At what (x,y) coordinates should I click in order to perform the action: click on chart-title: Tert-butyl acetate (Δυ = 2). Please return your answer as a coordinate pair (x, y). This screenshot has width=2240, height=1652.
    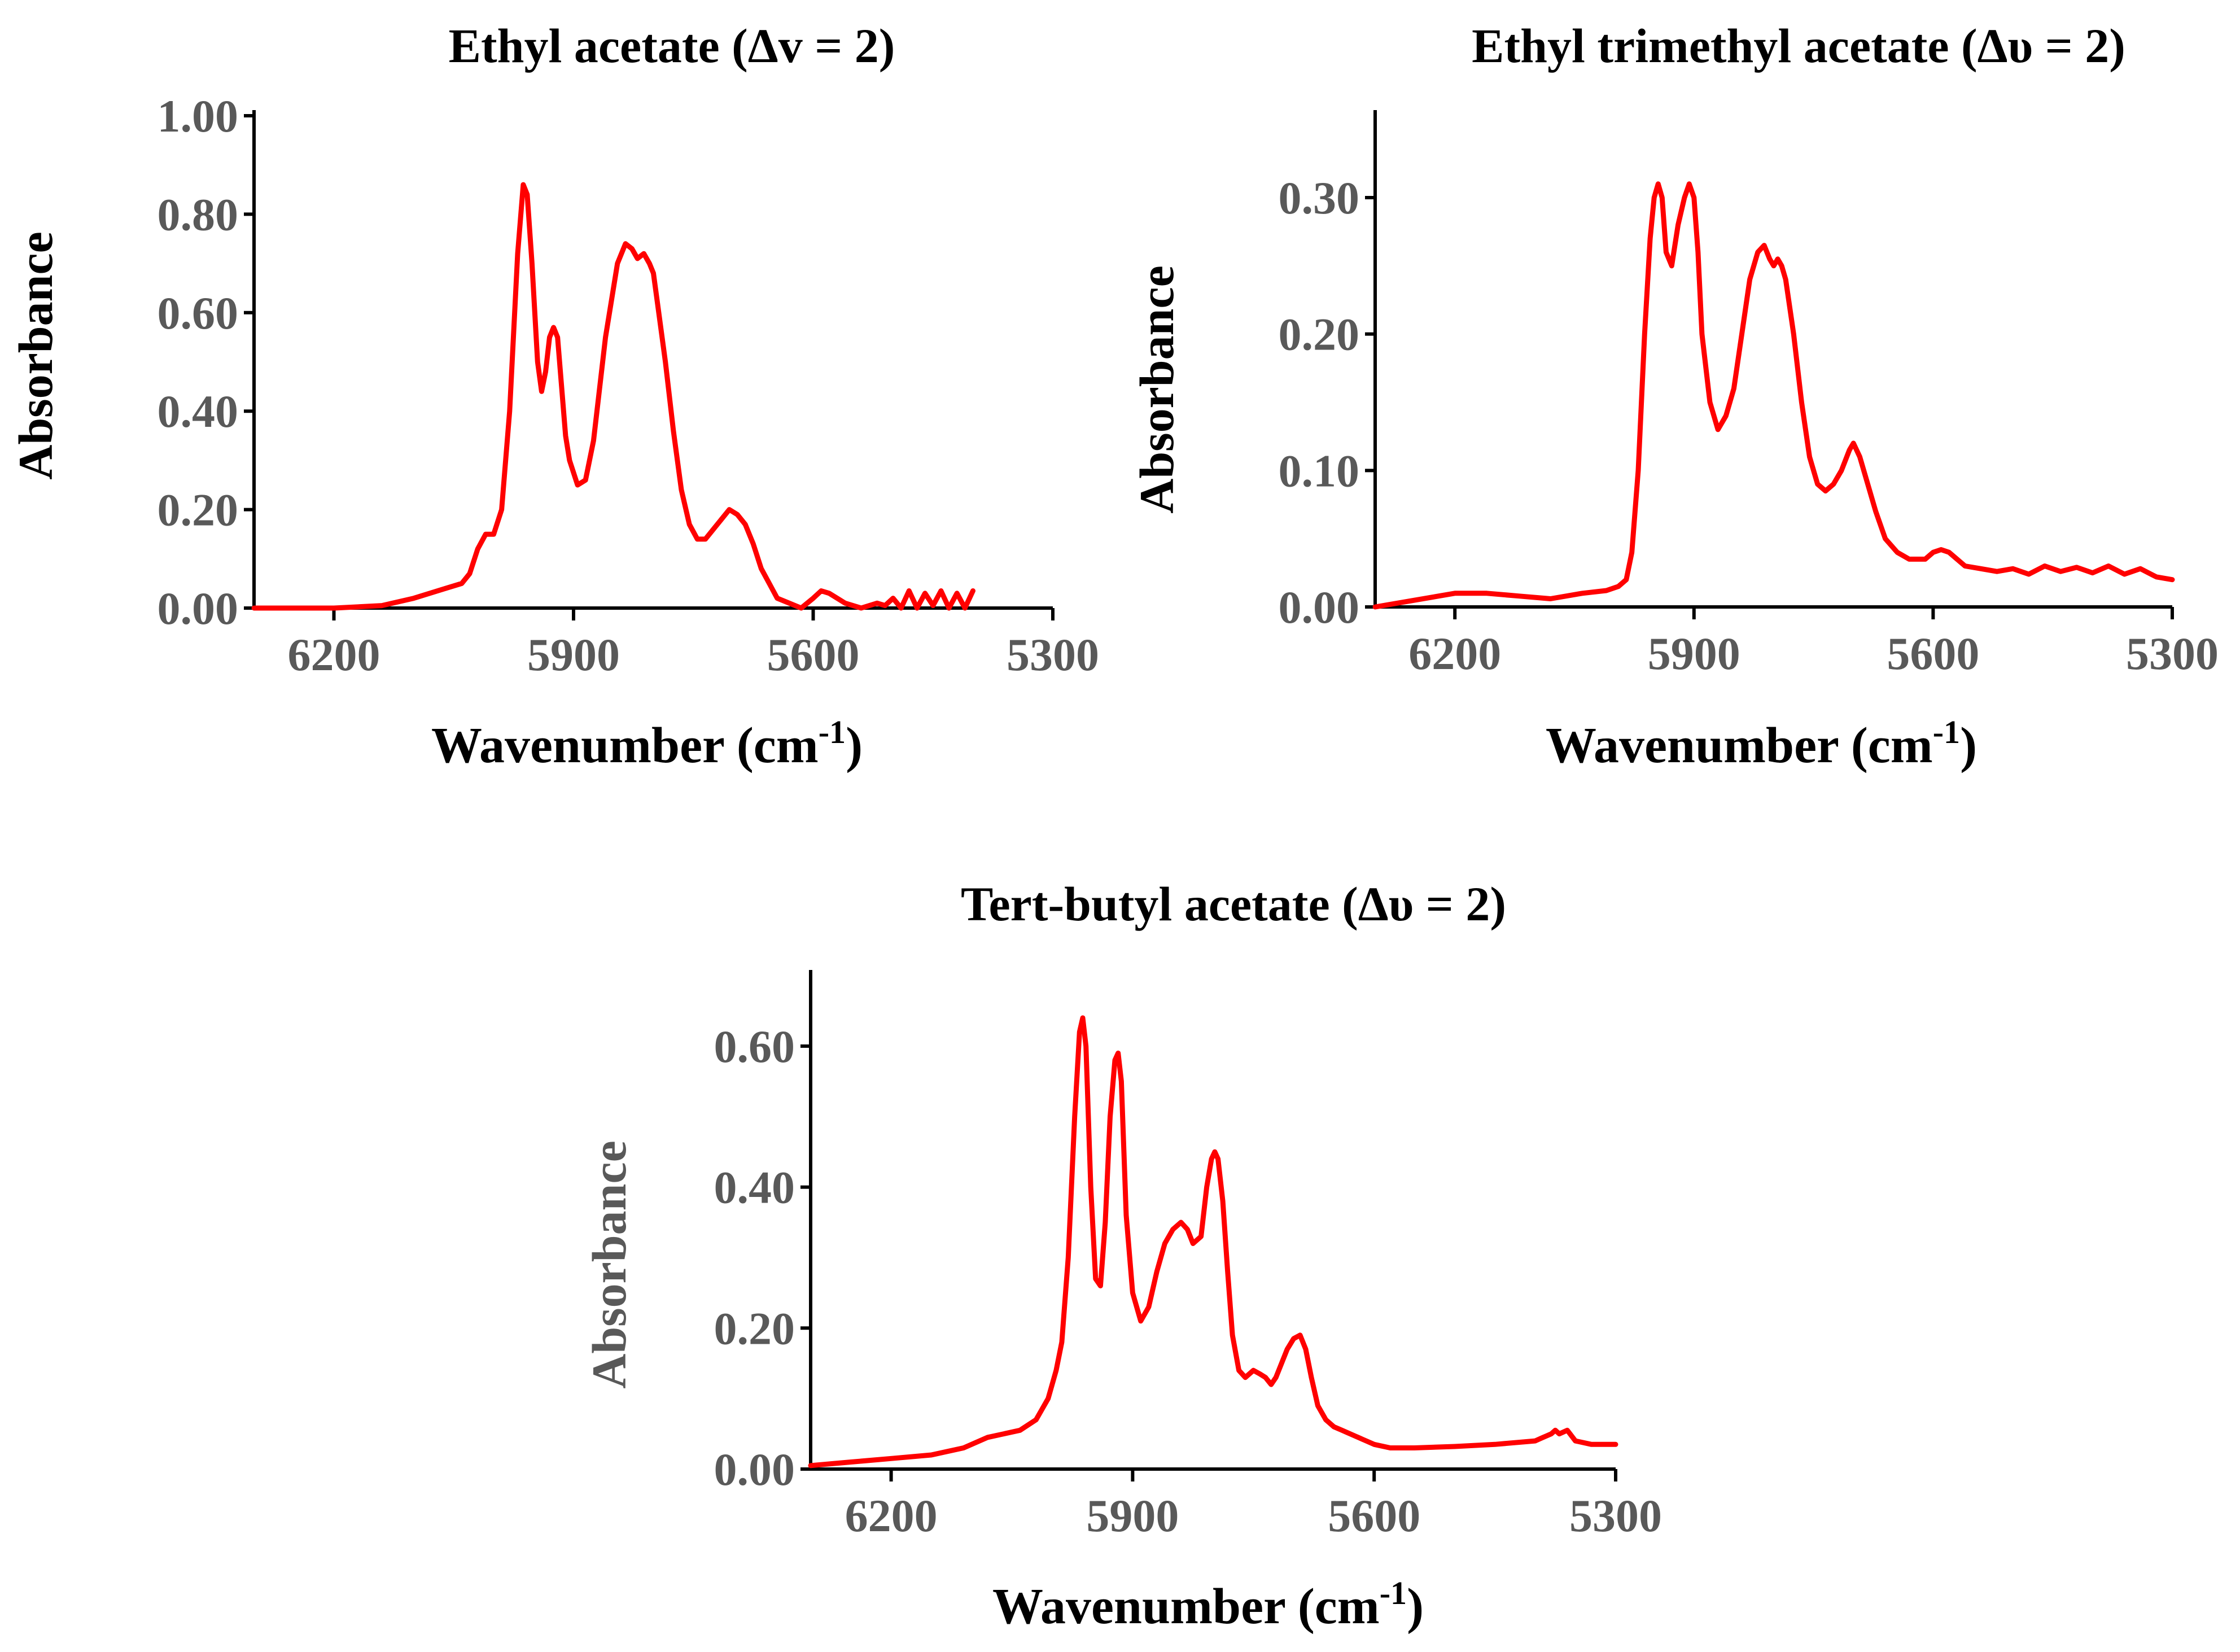
    Looking at the image, I should click on (1234, 904).